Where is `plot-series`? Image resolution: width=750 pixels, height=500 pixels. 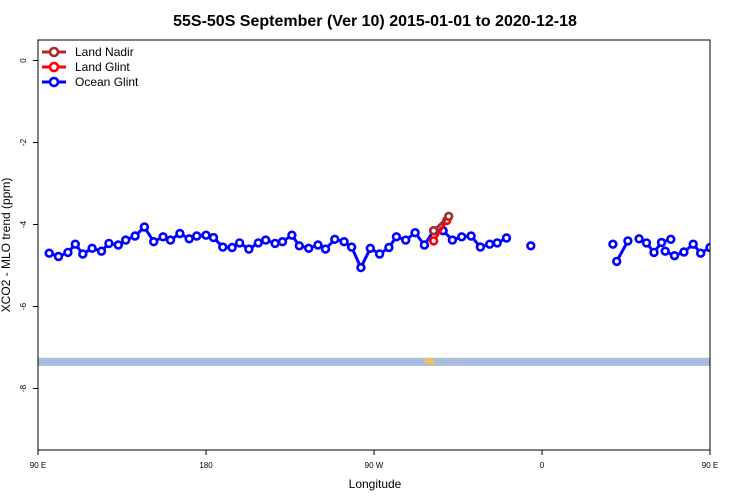
plot-series is located at coordinates (395, 242).